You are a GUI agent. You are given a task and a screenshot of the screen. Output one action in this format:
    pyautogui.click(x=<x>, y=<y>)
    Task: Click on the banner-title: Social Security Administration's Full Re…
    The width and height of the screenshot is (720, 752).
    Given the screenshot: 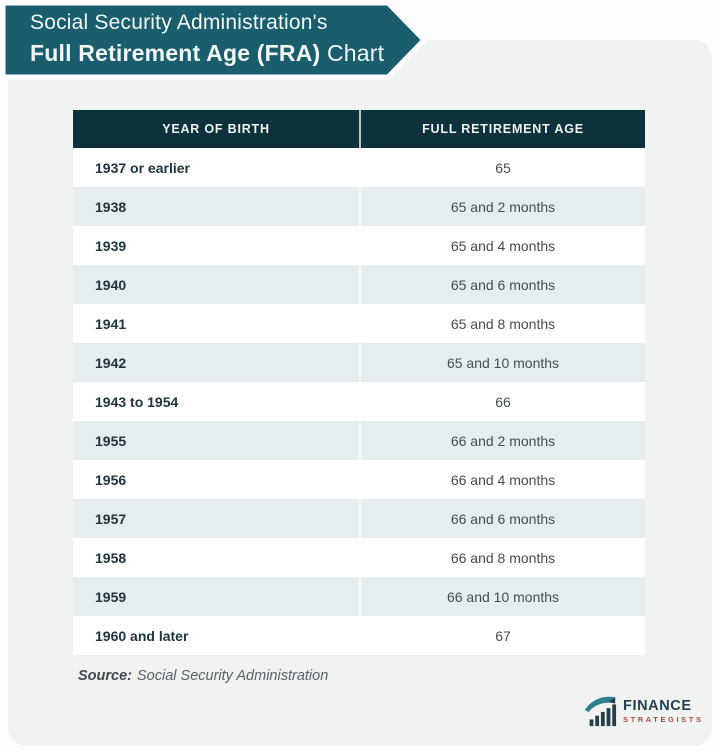 What is the action you would take?
    pyautogui.click(x=207, y=39)
    